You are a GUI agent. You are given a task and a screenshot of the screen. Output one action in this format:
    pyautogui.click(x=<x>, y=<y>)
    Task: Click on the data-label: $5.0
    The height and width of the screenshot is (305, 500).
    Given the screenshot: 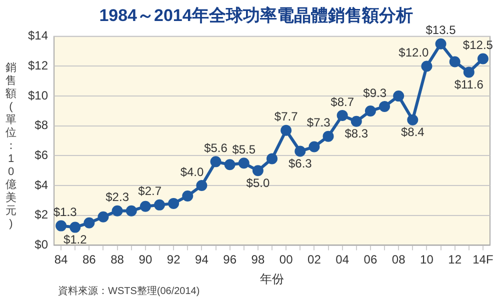 What is the action you would take?
    pyautogui.click(x=258, y=183)
    